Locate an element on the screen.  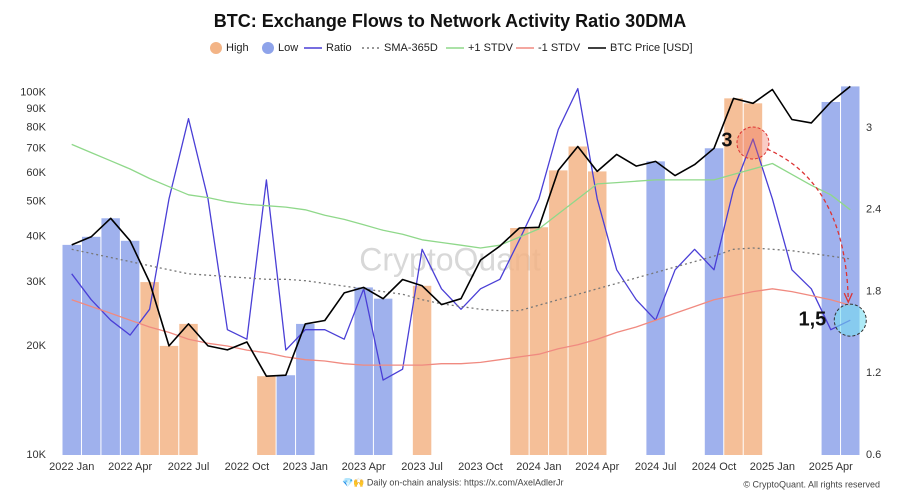
legend-label: Low is located at coordinates (288, 48).